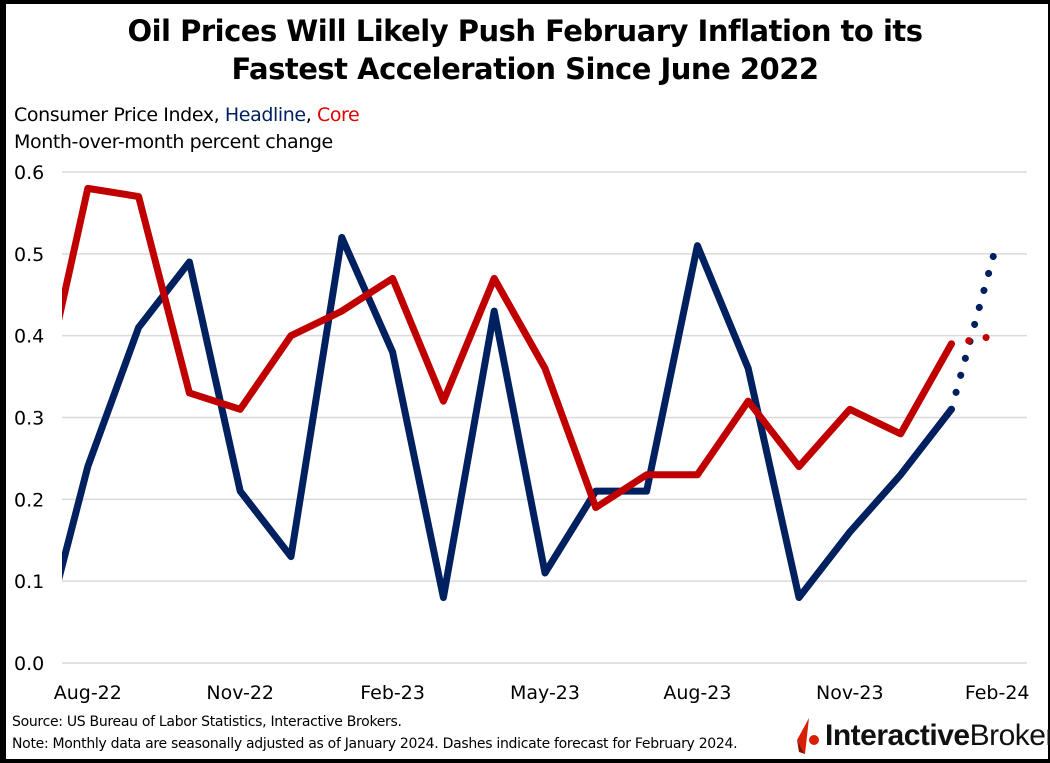 Image resolution: width=1050 pixels, height=763 pixels. What do you see at coordinates (850, 693) in the screenshot?
I see `x-tick-label: Nov-23` at bounding box center [850, 693].